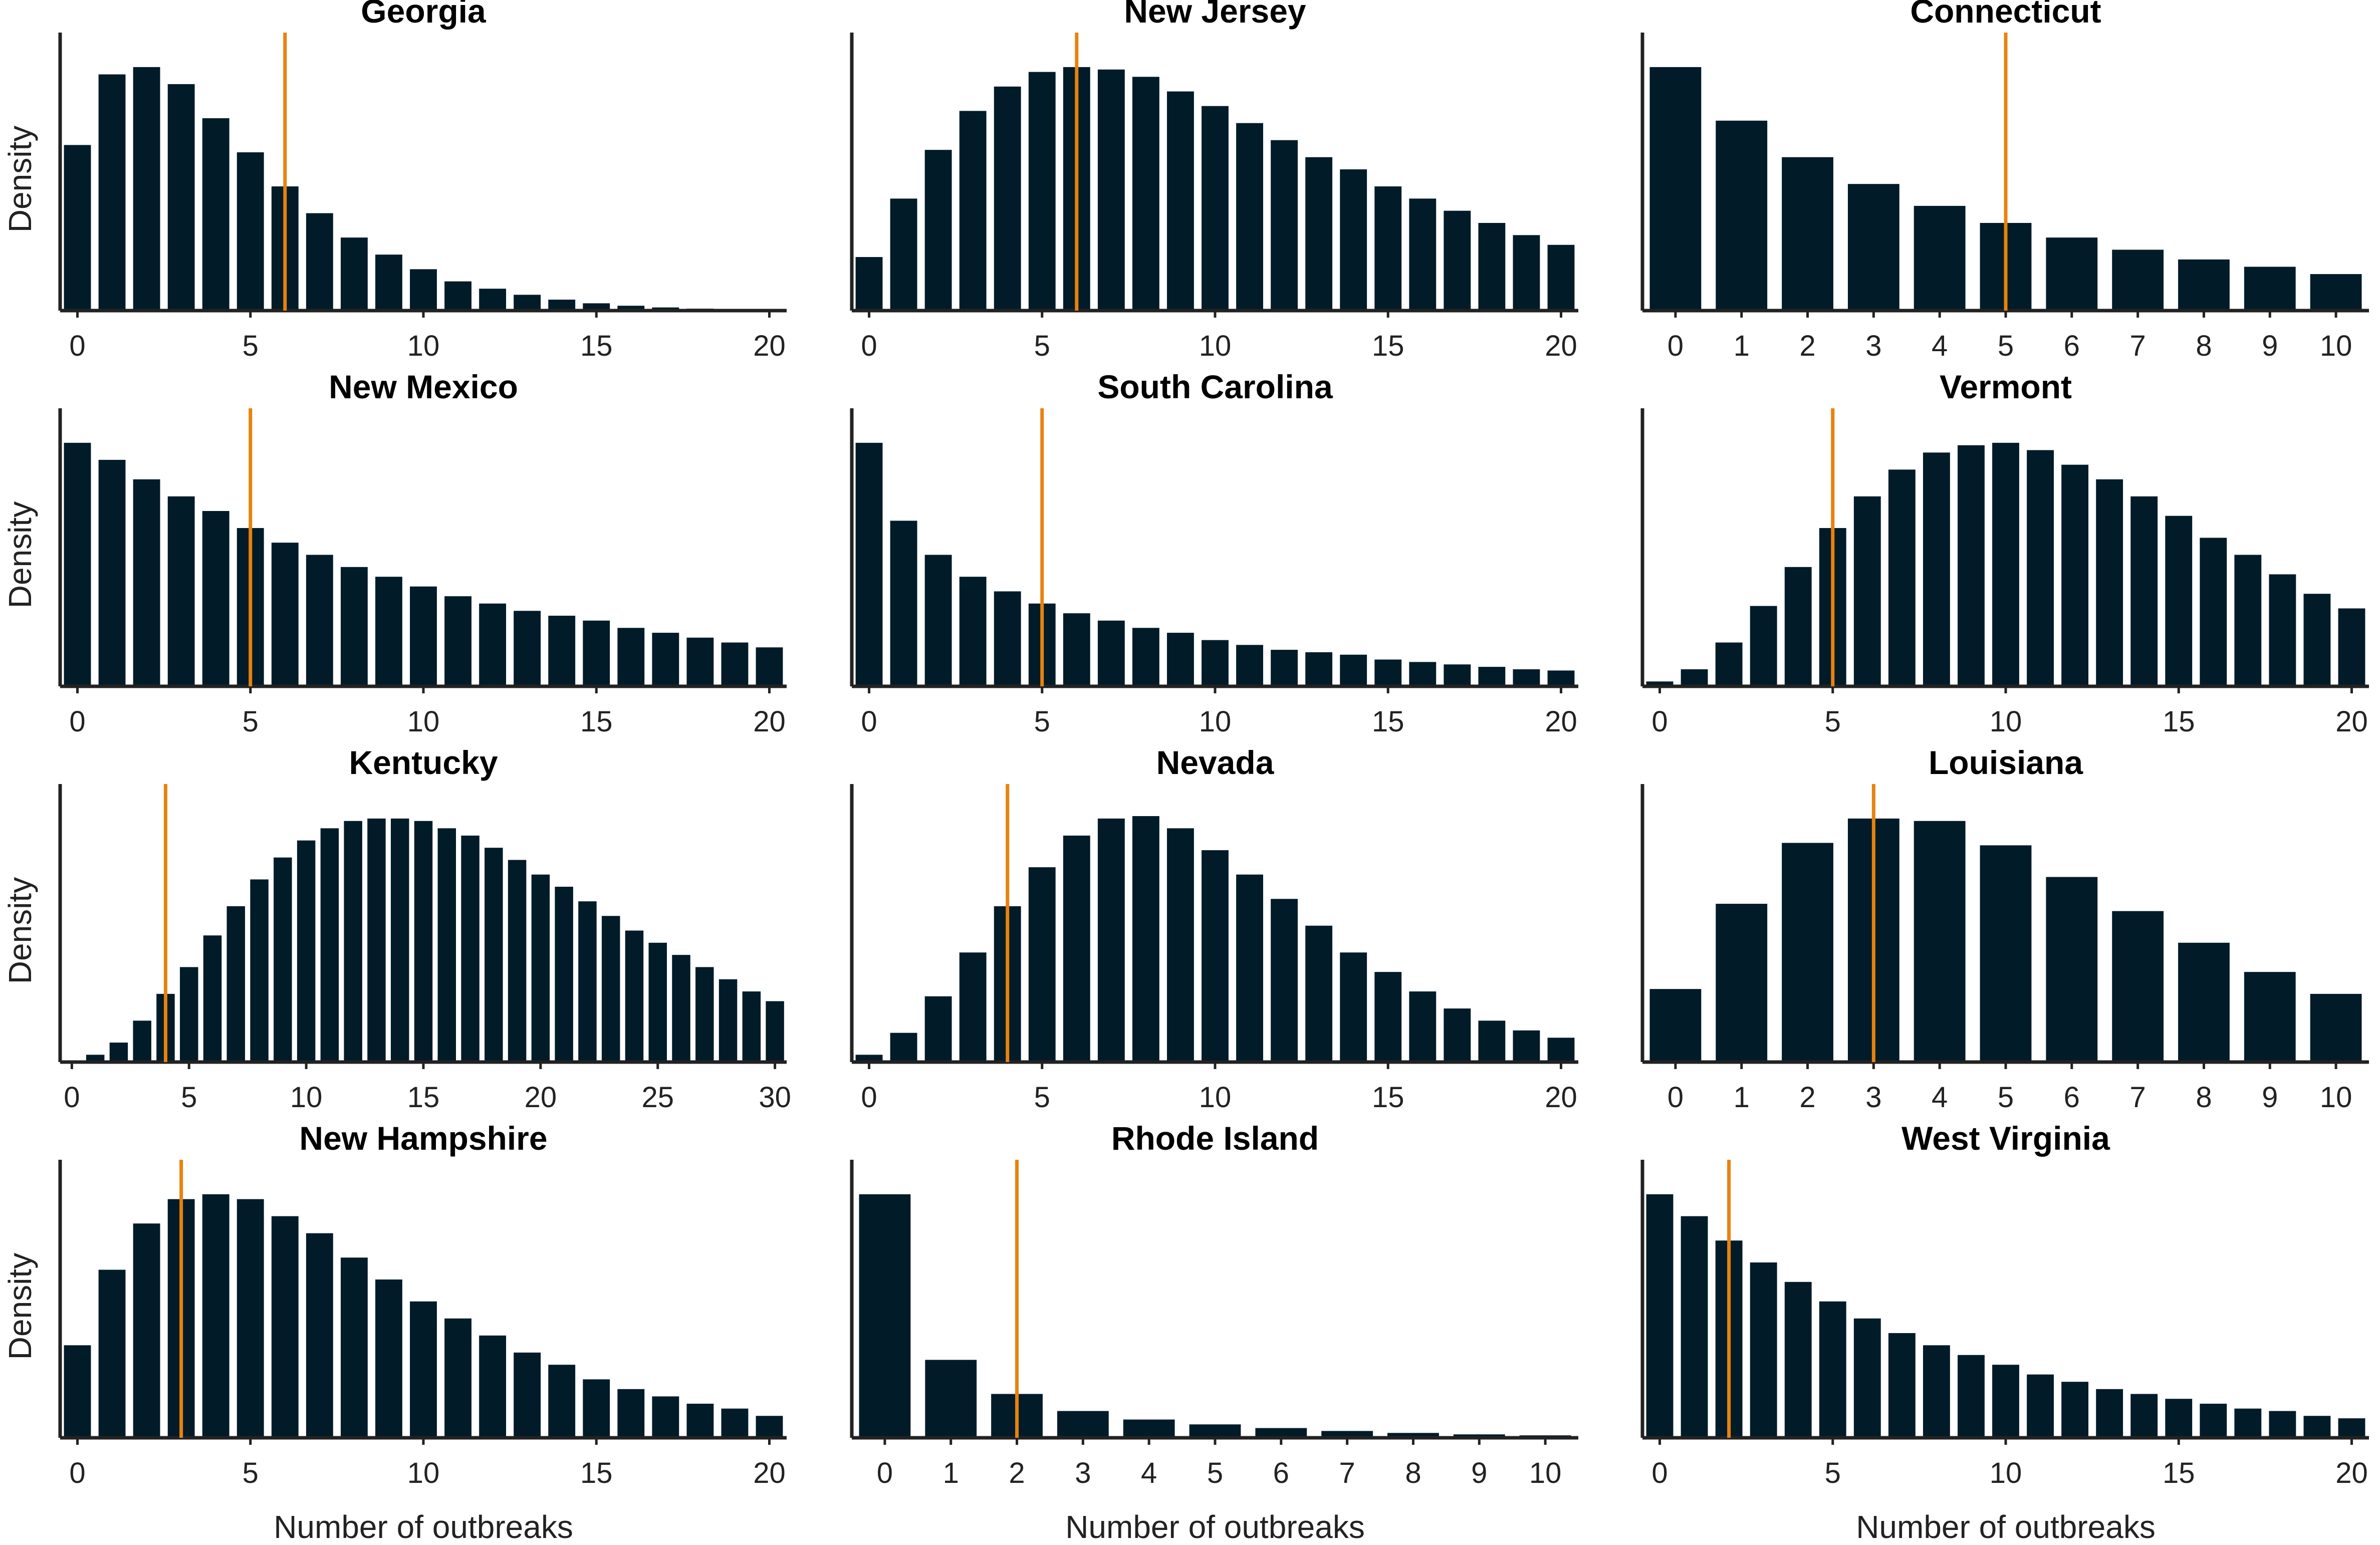  Describe the element at coordinates (658, 1097) in the screenshot. I see `x-tick-label: 25` at that location.